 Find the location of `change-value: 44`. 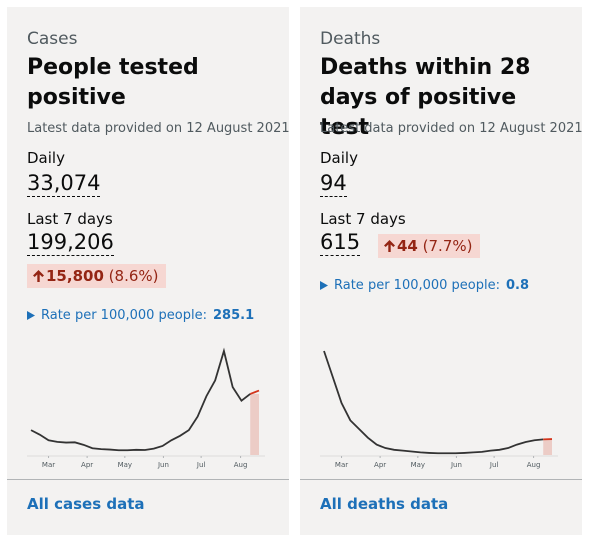

change-value: 44 is located at coordinates (407, 246).